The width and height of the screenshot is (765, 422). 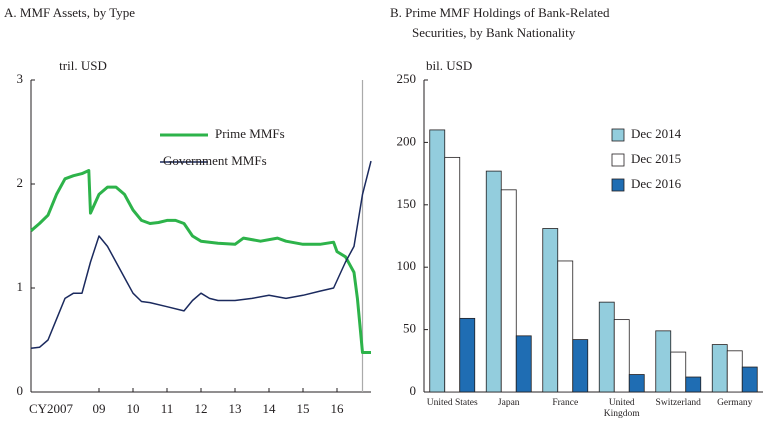 I want to click on category-label-box: France, so click(x=565, y=403).